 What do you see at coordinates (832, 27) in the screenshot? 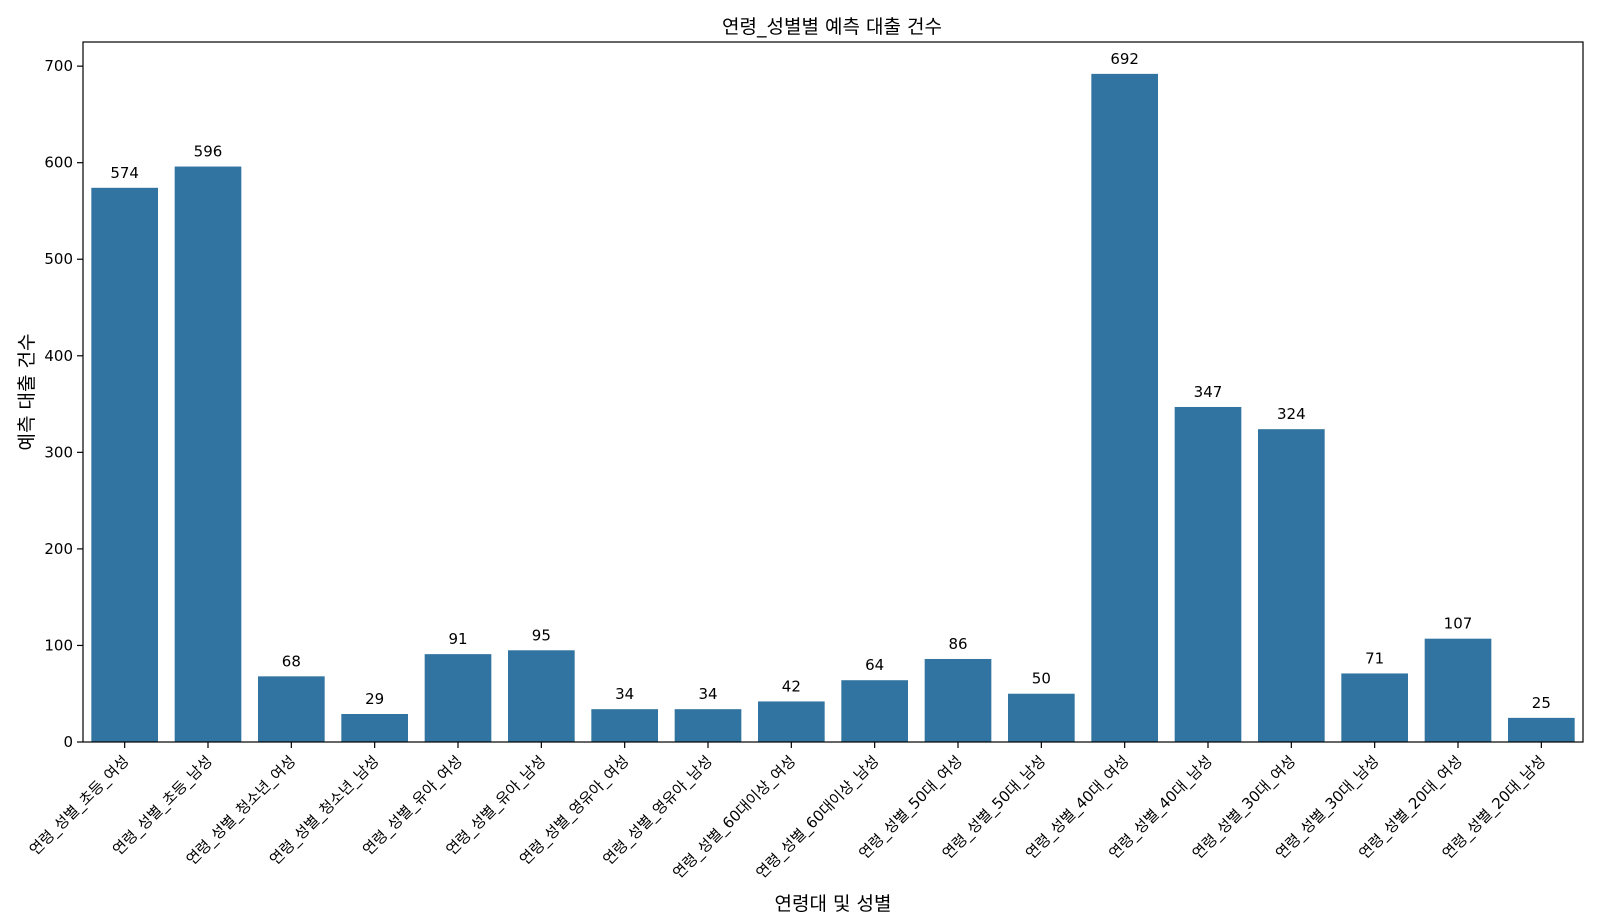
I see `chart-title: 연령_성별별 예측 대출 건수` at bounding box center [832, 27].